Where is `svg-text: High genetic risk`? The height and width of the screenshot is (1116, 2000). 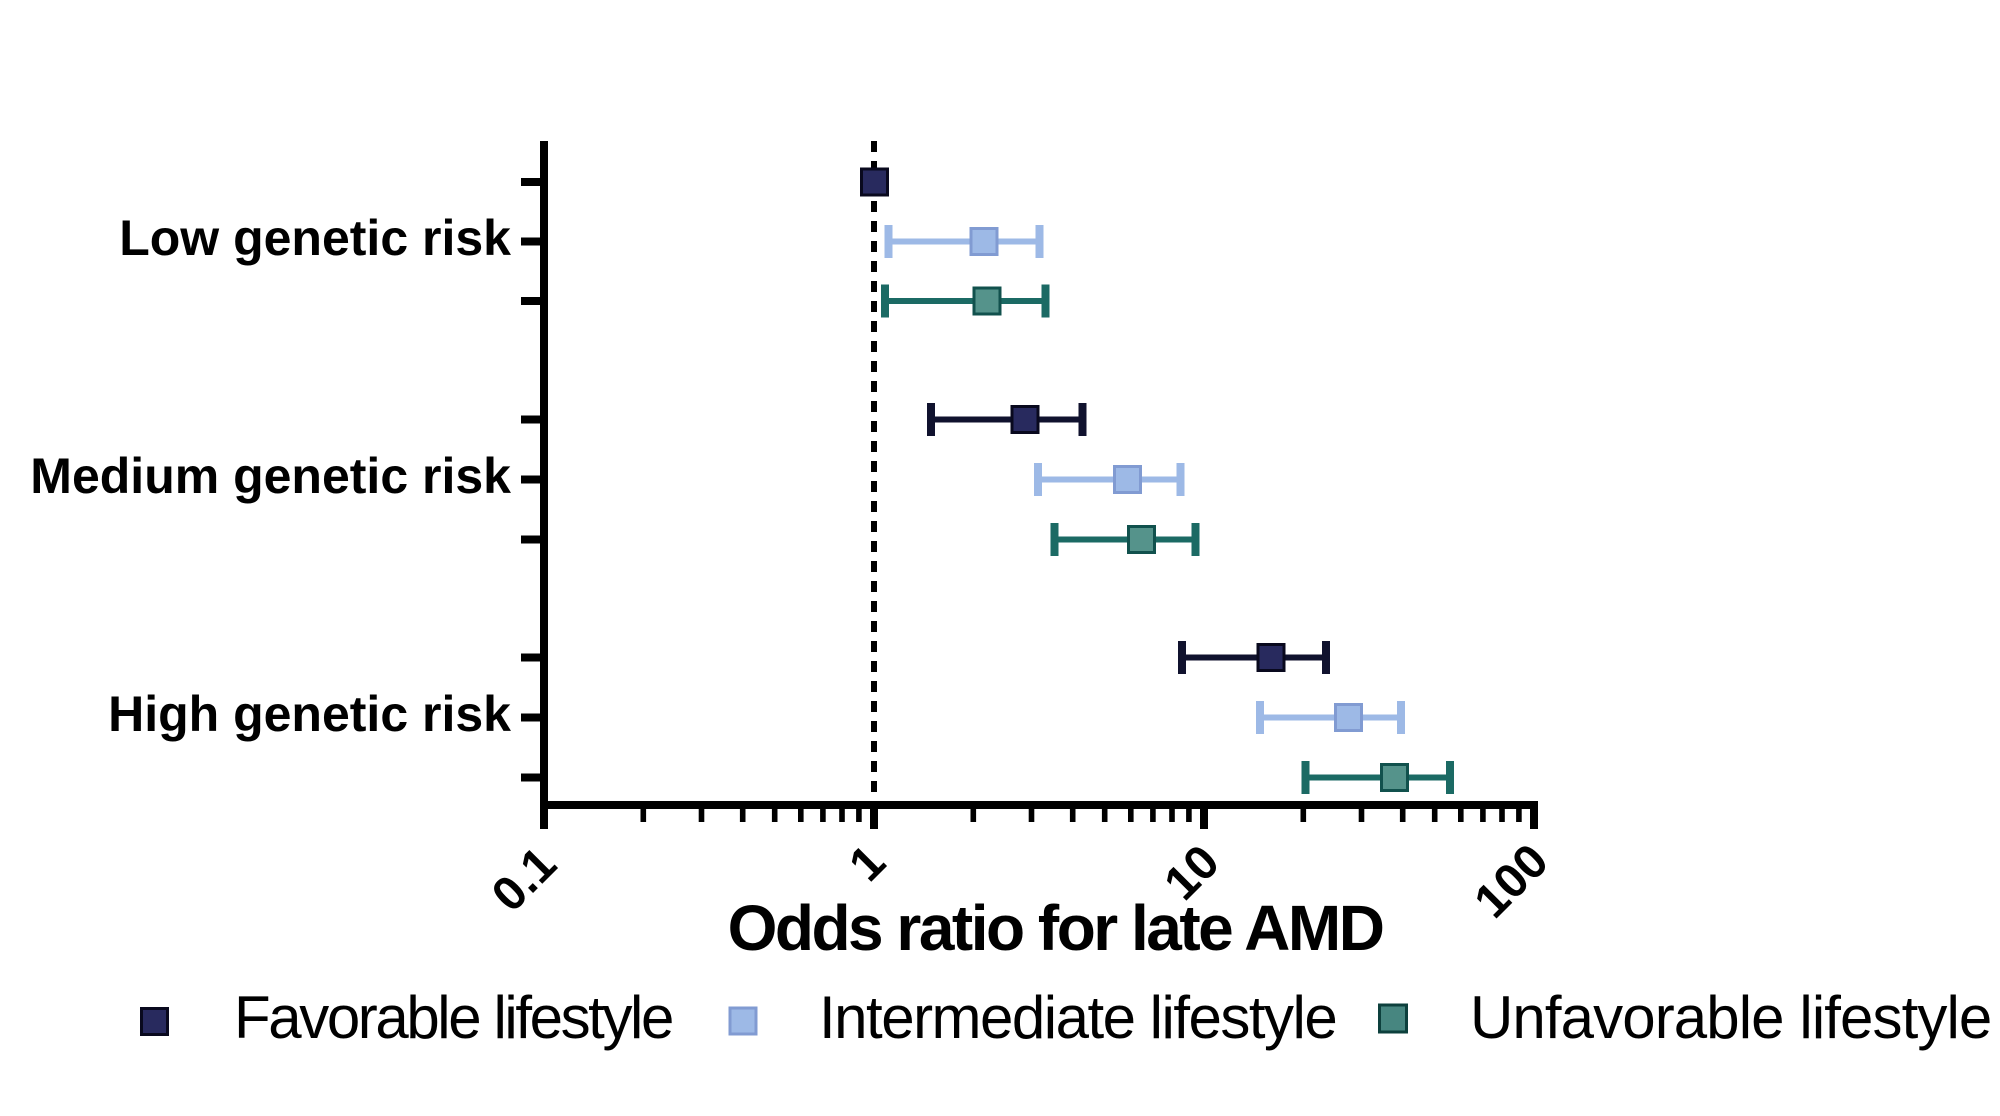
svg-text: High genetic risk is located at coordinates (309, 714).